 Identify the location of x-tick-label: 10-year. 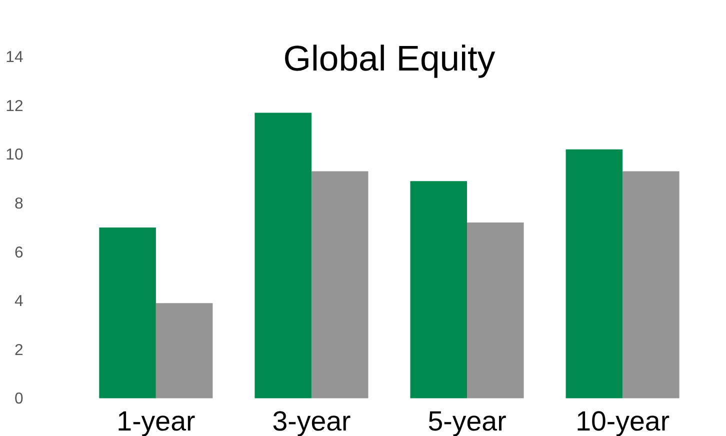
(623, 420).